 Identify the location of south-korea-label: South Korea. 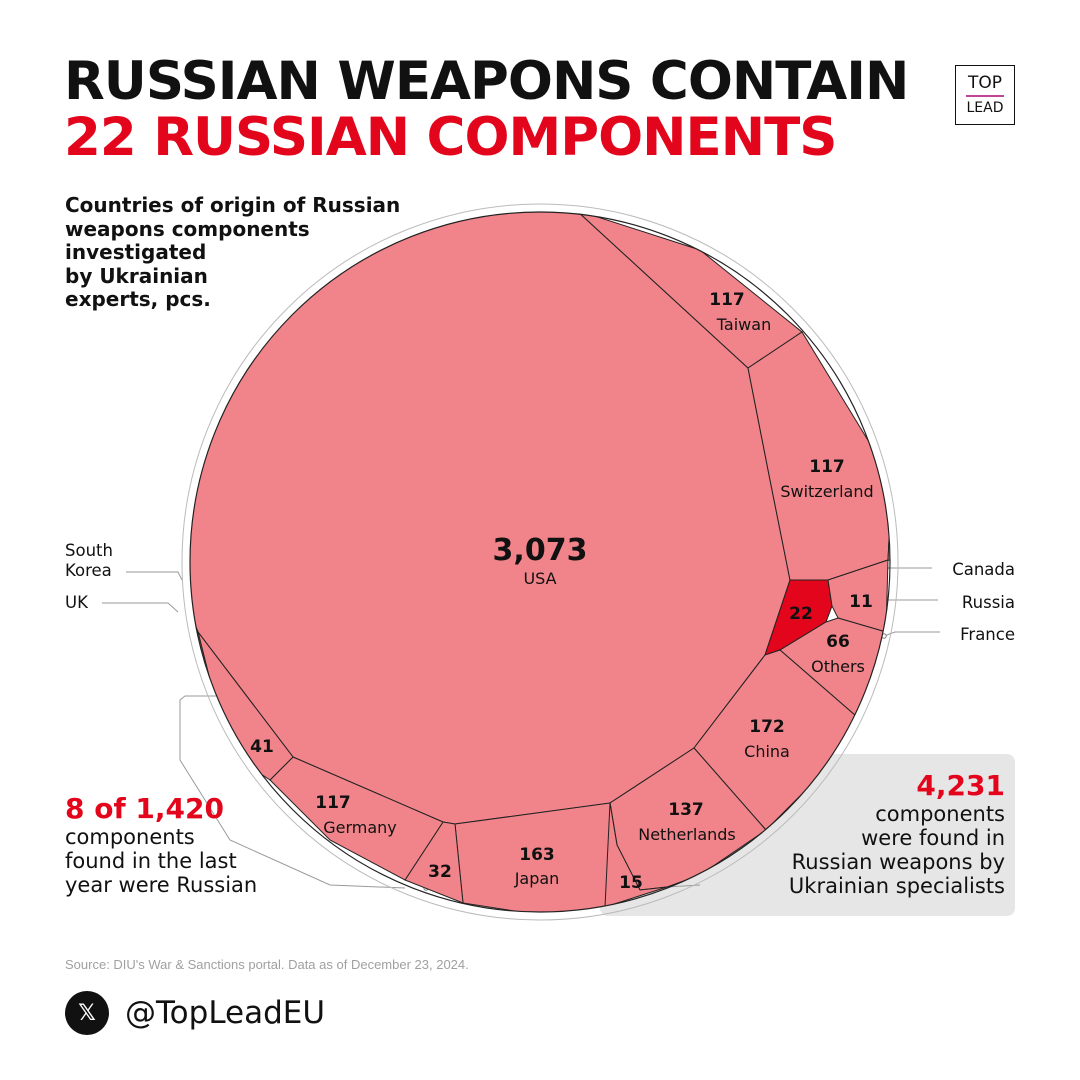
(89, 560).